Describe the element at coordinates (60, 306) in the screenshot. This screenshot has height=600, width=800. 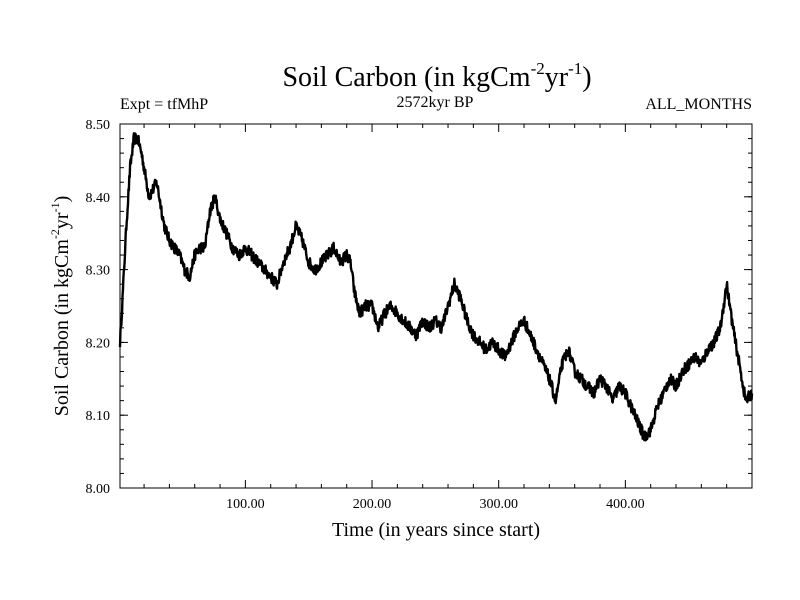
I see `y-axis-label: Soil Carbon (in kgCm-2yr-1)` at that location.